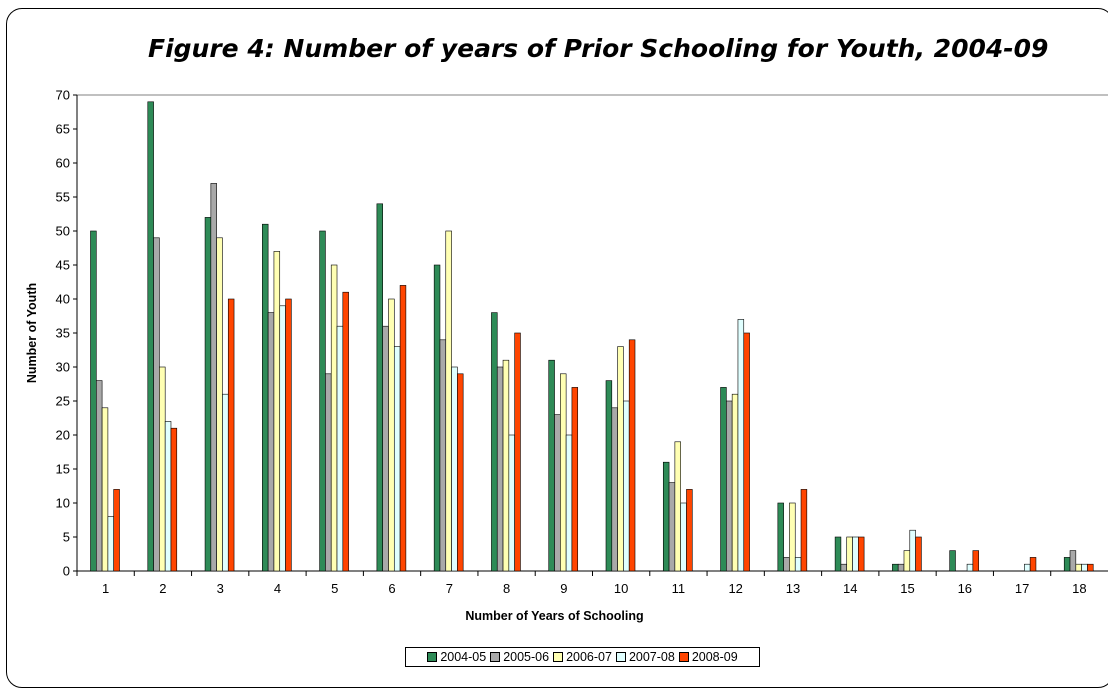  I want to click on legend-label: 2004-05, so click(463, 657).